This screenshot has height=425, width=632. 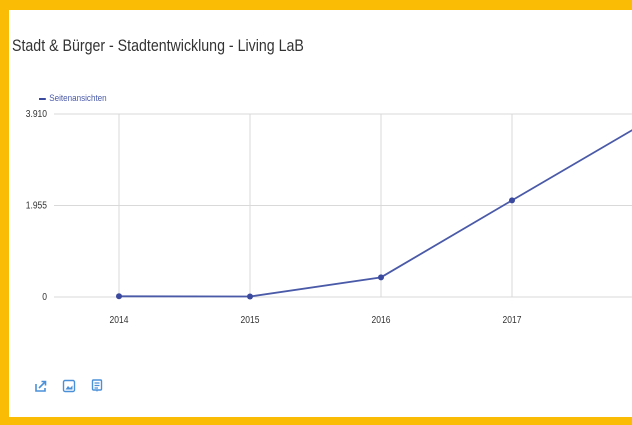 I want to click on legend-item-seitenansichten: Seitenansichten, so click(x=73, y=98).